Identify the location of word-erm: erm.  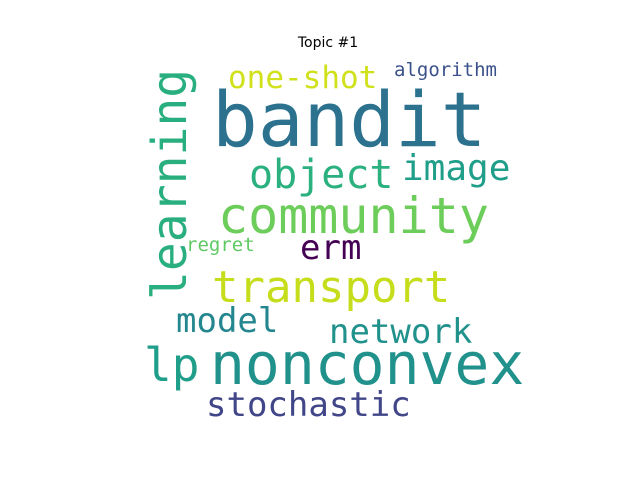
(330, 248).